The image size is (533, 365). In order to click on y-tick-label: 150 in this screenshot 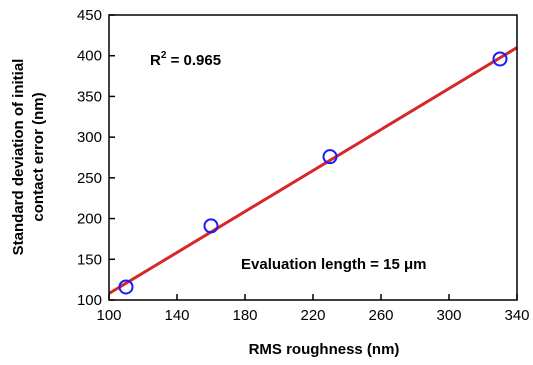, I will do `click(89, 259)`.